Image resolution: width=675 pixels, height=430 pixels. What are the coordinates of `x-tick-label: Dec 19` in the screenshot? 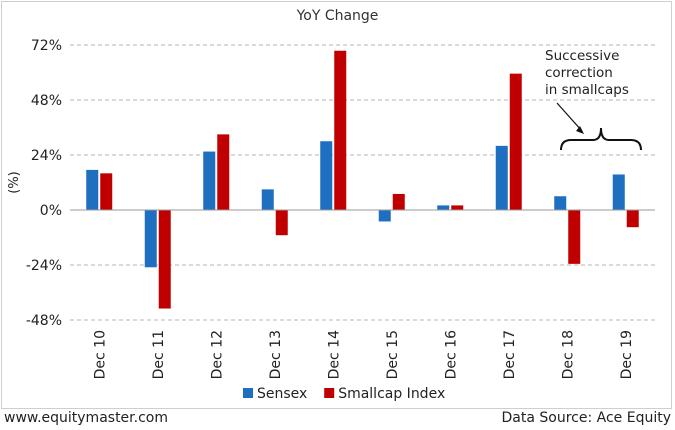 It's located at (627, 354).